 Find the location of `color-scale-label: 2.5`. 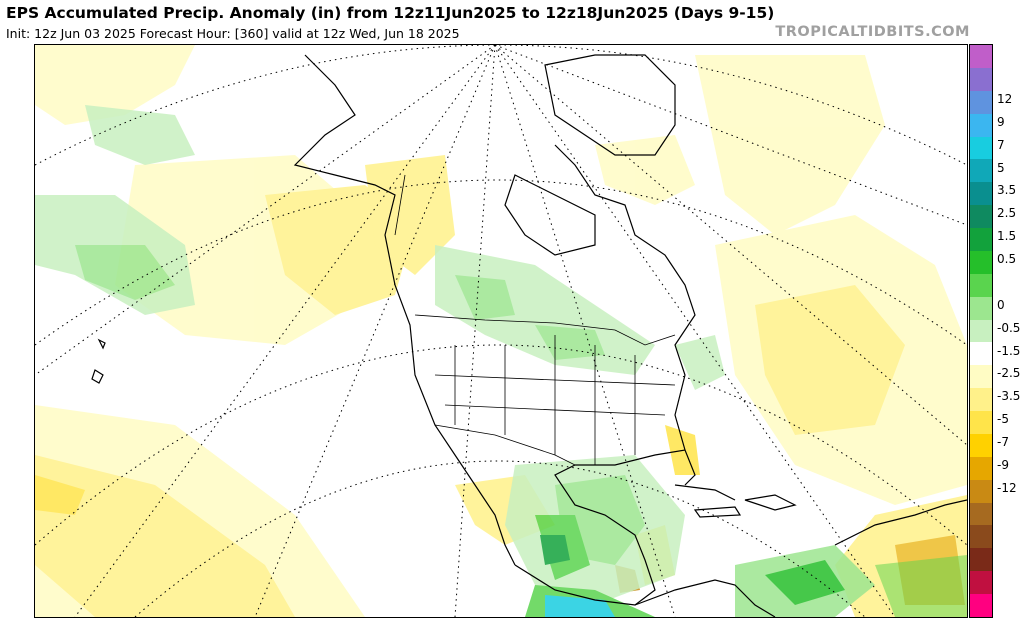

color-scale-label: 2.5 is located at coordinates (1007, 213).